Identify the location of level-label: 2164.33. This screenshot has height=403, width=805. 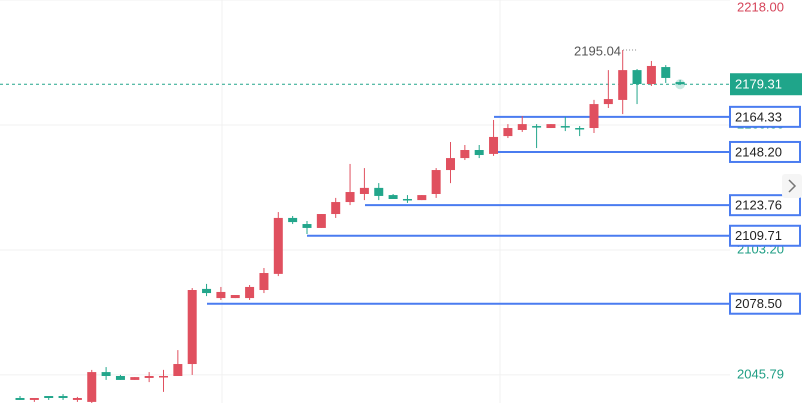
(758, 116).